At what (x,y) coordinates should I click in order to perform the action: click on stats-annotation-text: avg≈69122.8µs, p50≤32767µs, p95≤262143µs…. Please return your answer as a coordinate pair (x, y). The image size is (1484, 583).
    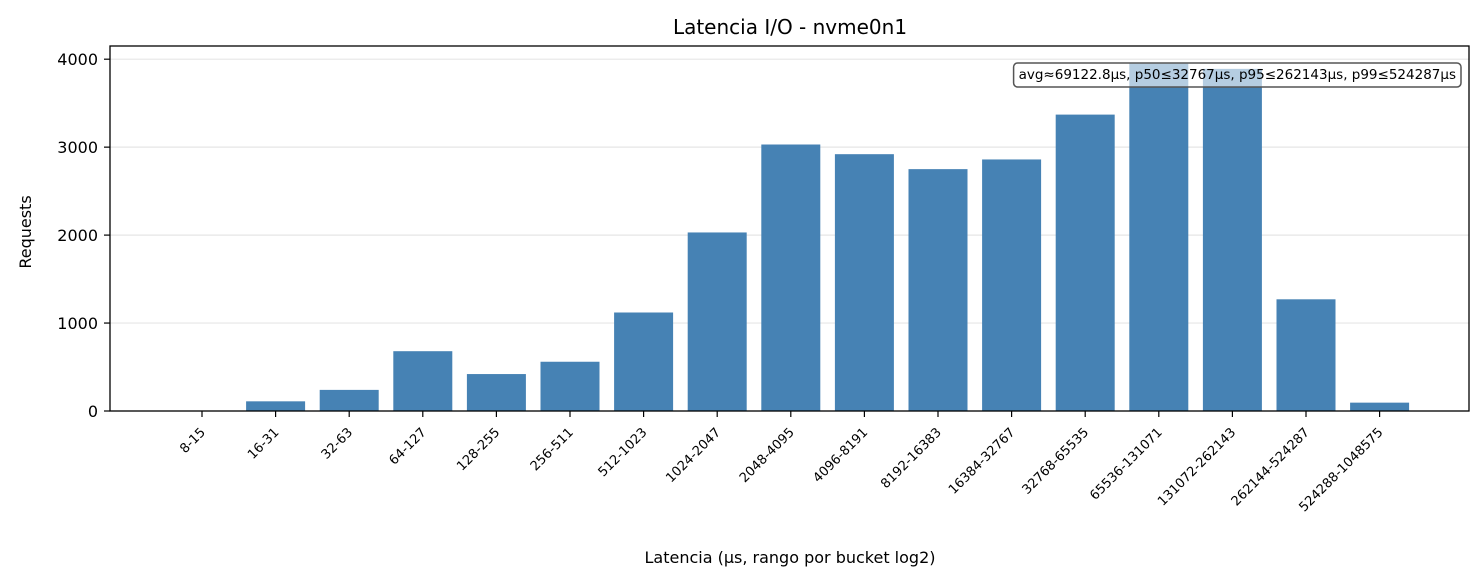
    Looking at the image, I should click on (1237, 75).